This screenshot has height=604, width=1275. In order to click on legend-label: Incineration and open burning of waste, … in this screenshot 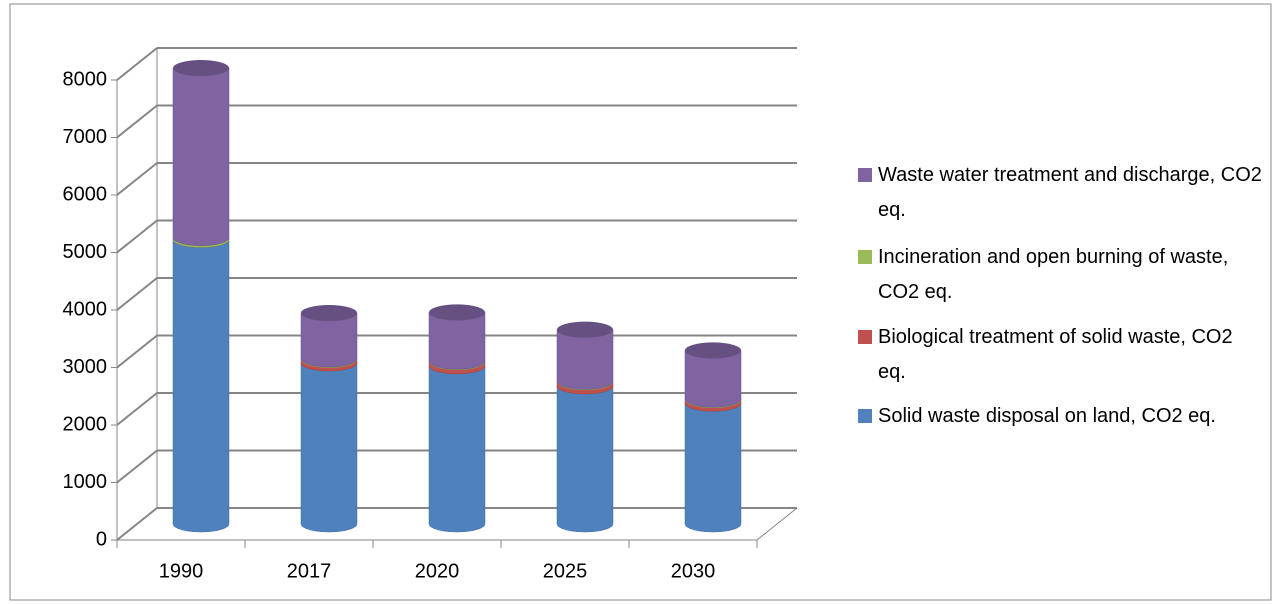, I will do `click(1053, 274)`.